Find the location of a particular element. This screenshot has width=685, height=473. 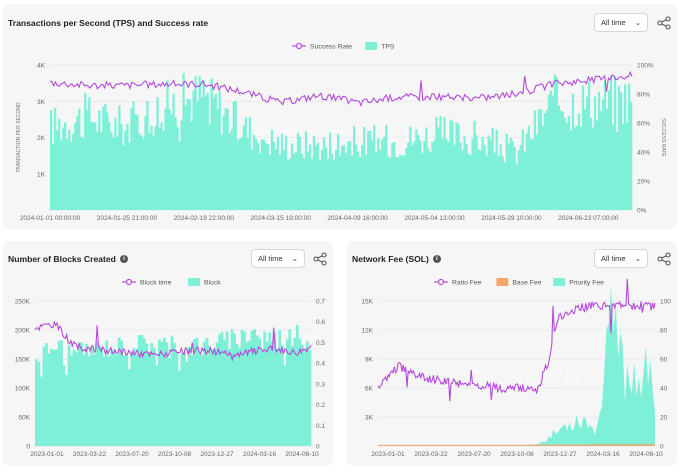

y2-tick-label: 0 is located at coordinates (318, 447).